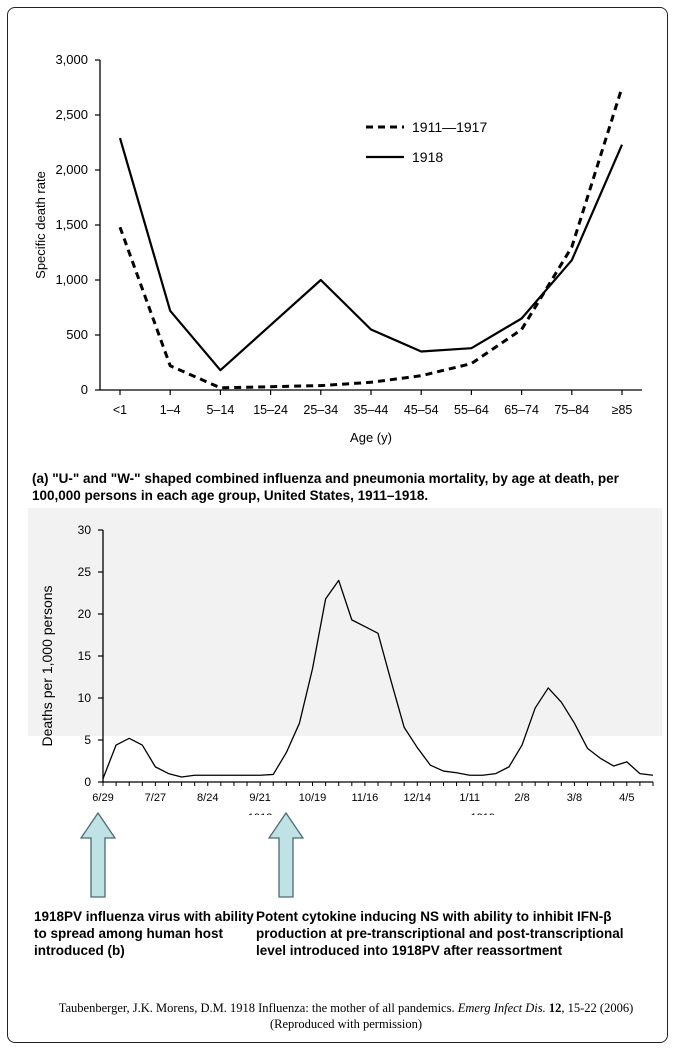 Image resolution: width=678 pixels, height=1052 pixels. Describe the element at coordinates (85, 530) in the screenshot. I see `y-tick-label: 30` at that location.